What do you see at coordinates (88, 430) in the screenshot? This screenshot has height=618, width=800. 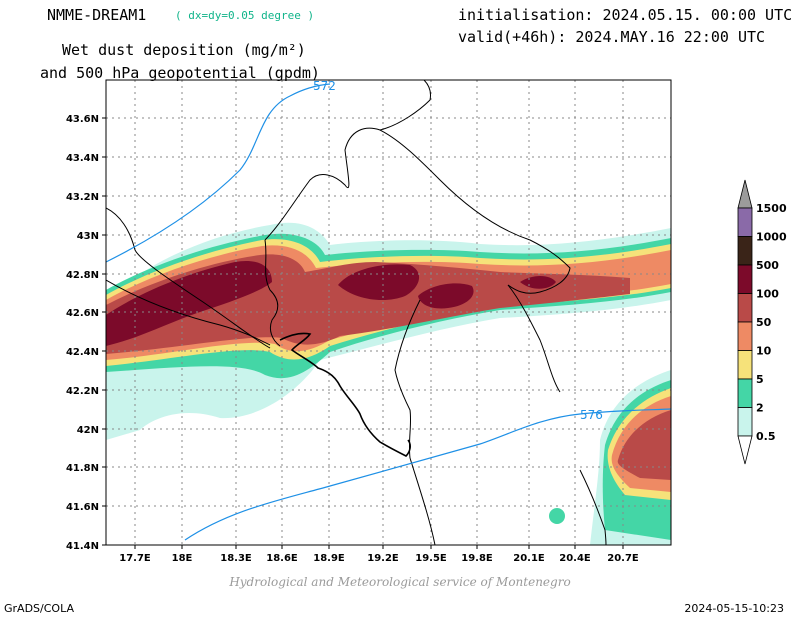 I see `lat-tick-label: 42N` at bounding box center [88, 430].